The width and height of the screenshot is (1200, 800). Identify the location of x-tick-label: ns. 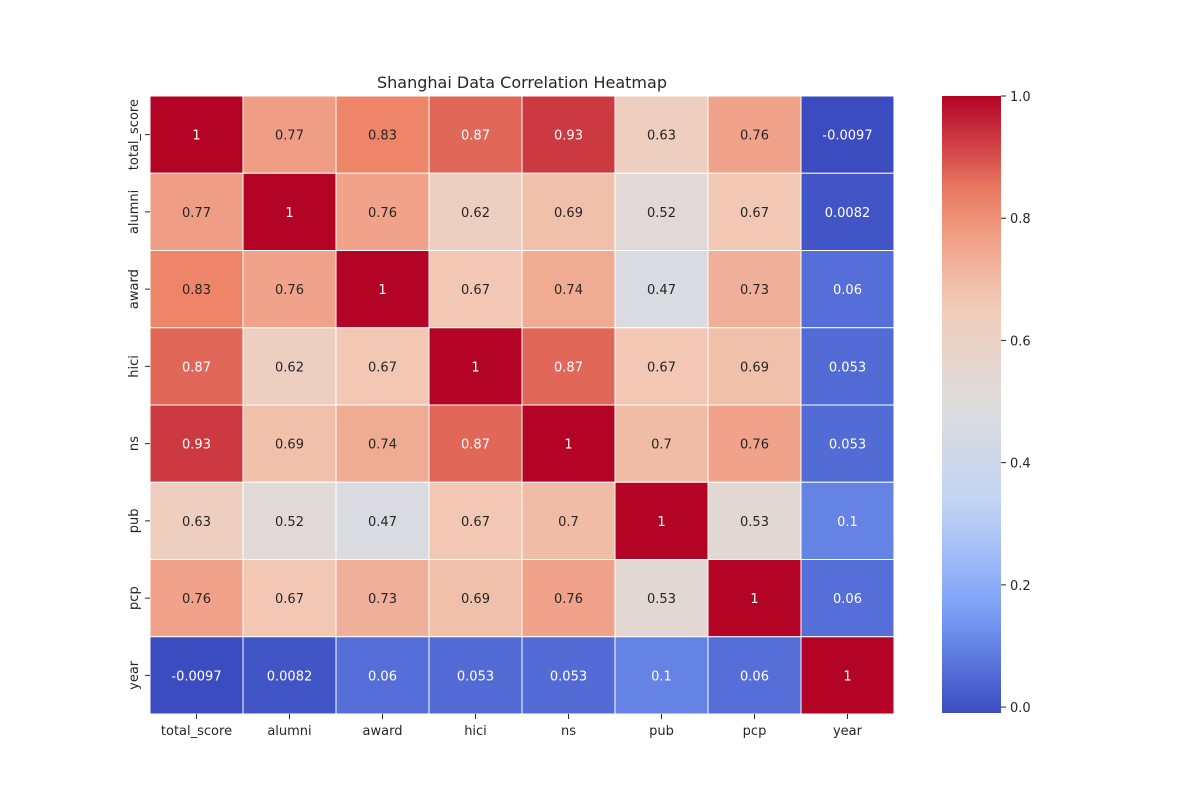
(568, 731).